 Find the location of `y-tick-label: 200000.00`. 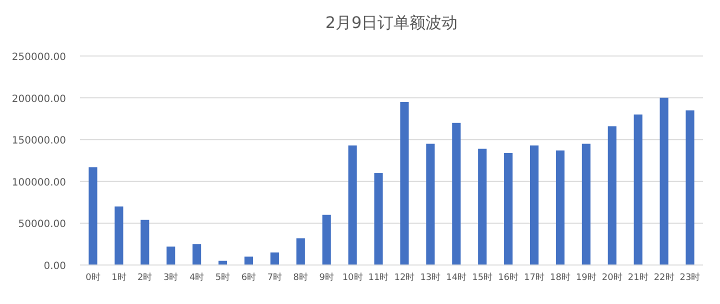

y-tick-label: 200000.00 is located at coordinates (39, 99).